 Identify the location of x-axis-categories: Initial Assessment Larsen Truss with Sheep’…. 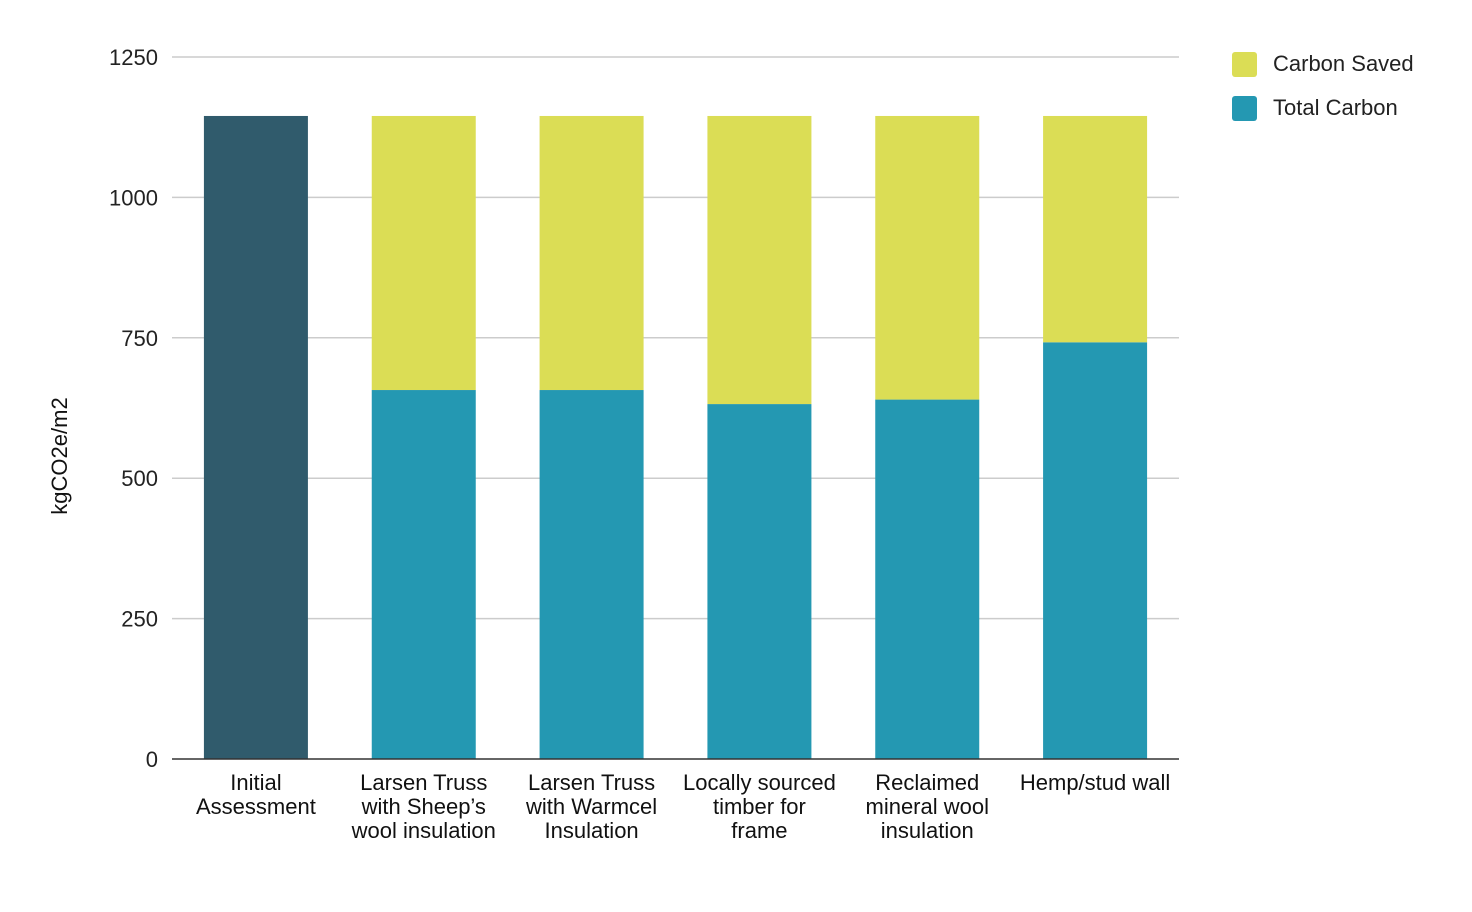
(683, 806).